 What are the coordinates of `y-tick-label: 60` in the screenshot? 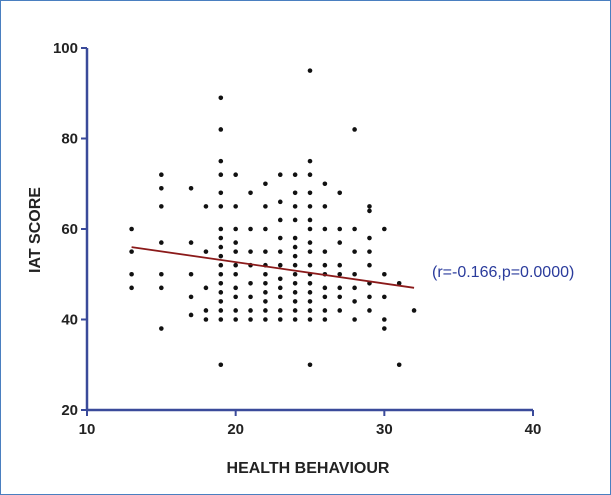 It's located at (69, 229).